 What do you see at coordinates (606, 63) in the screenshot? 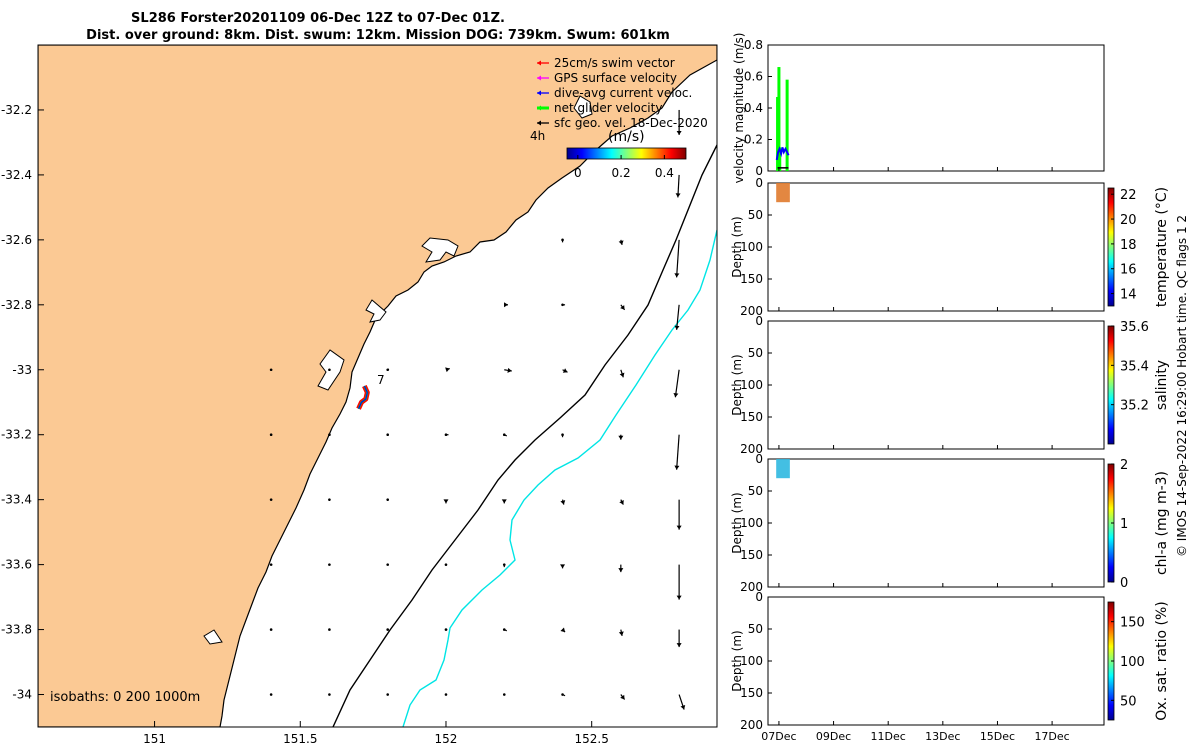
I see `legend-entry: 25cm/s swim vector` at bounding box center [606, 63].